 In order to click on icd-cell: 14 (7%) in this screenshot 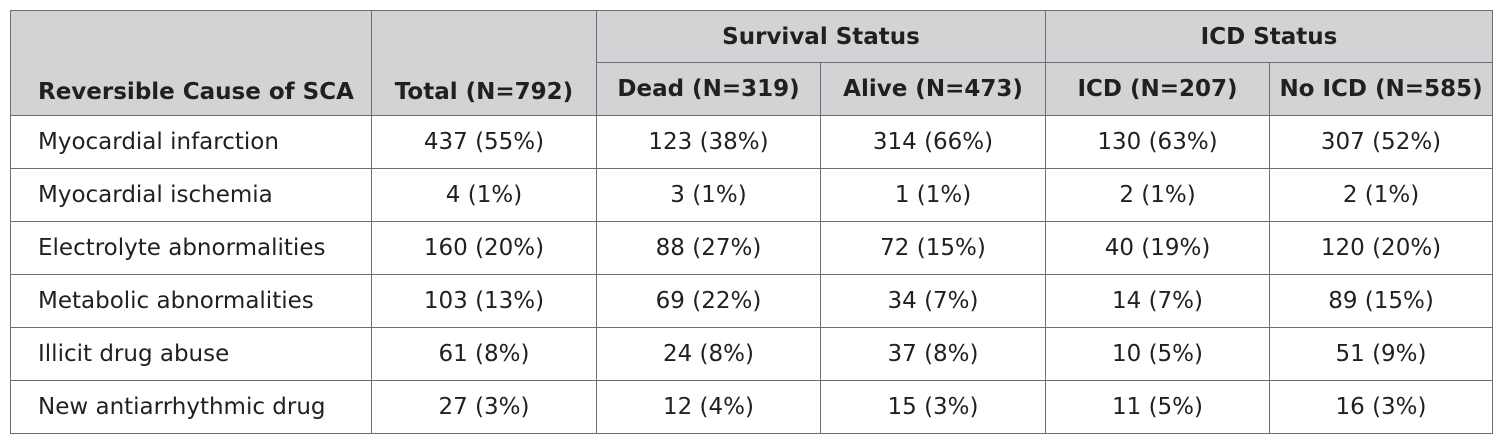, I will do `click(1158, 301)`.